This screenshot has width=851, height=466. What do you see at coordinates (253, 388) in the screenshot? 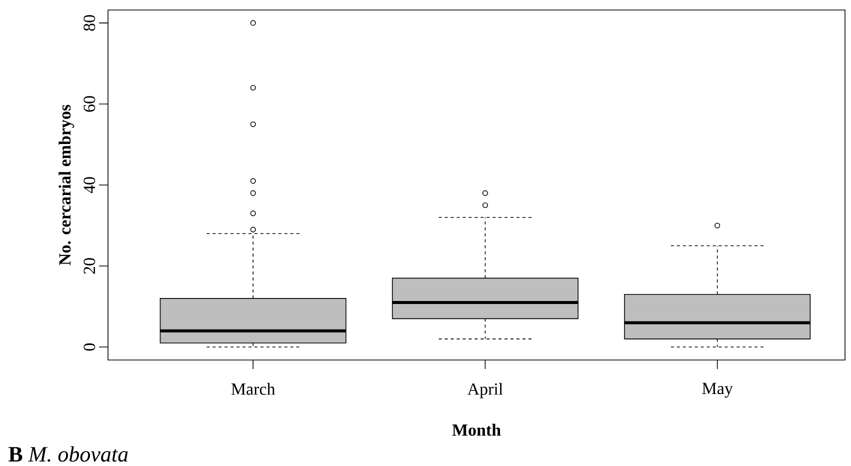
I see `x-tick-label: March` at bounding box center [253, 388].